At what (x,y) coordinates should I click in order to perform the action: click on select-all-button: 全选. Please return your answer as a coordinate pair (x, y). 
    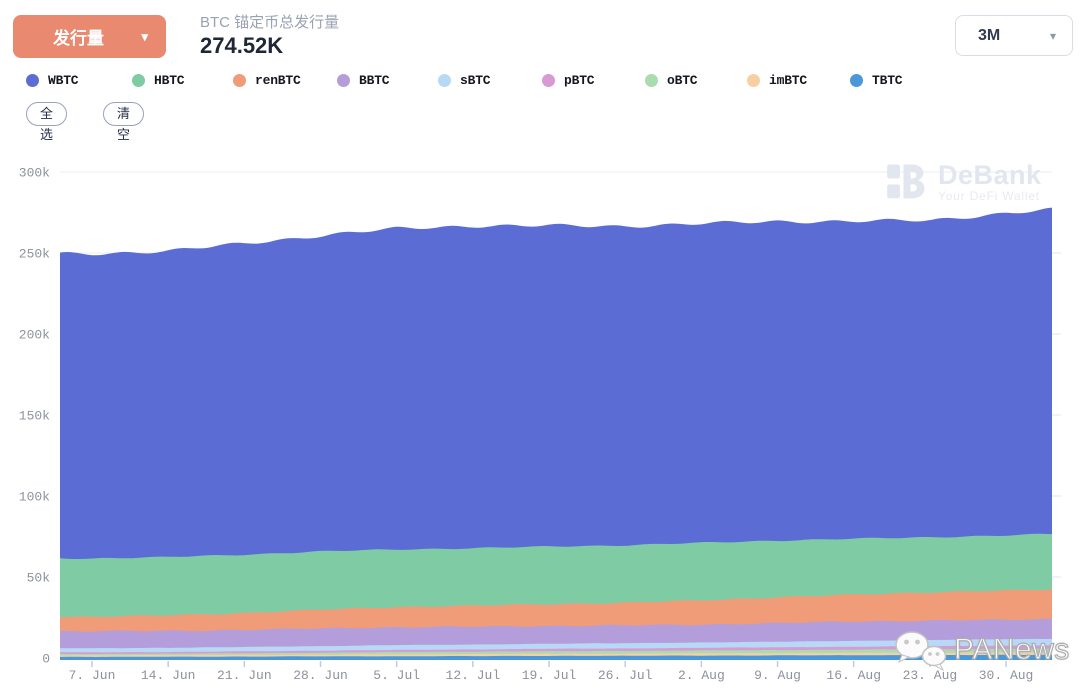
    Looking at the image, I should click on (47, 122).